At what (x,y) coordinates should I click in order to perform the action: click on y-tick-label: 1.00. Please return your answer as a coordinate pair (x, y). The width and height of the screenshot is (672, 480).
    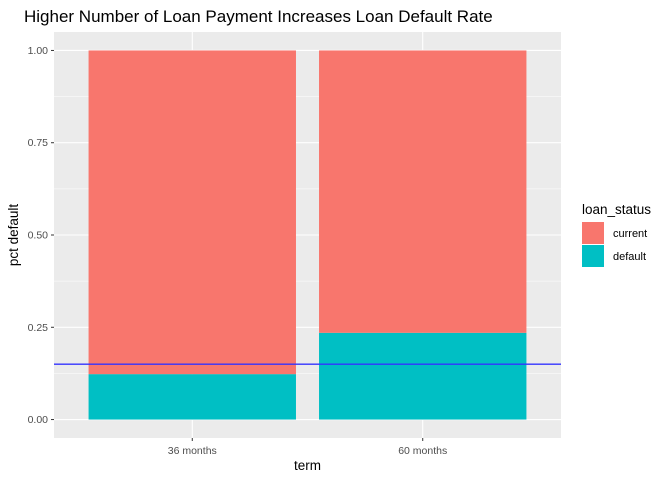
    Looking at the image, I should click on (38, 51).